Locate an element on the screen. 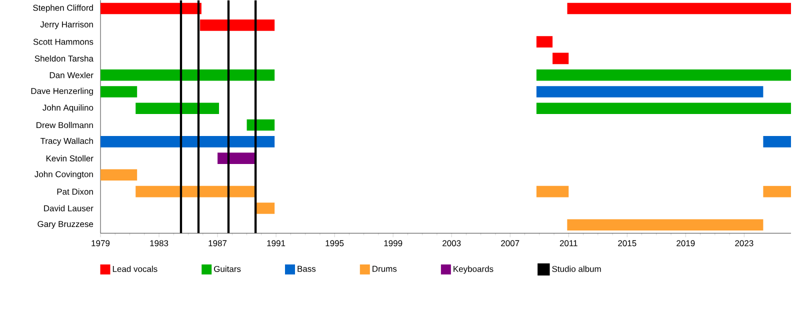 Image resolution: width=800 pixels, height=334 pixels. y-tick-label: David Lauser is located at coordinates (69, 208).